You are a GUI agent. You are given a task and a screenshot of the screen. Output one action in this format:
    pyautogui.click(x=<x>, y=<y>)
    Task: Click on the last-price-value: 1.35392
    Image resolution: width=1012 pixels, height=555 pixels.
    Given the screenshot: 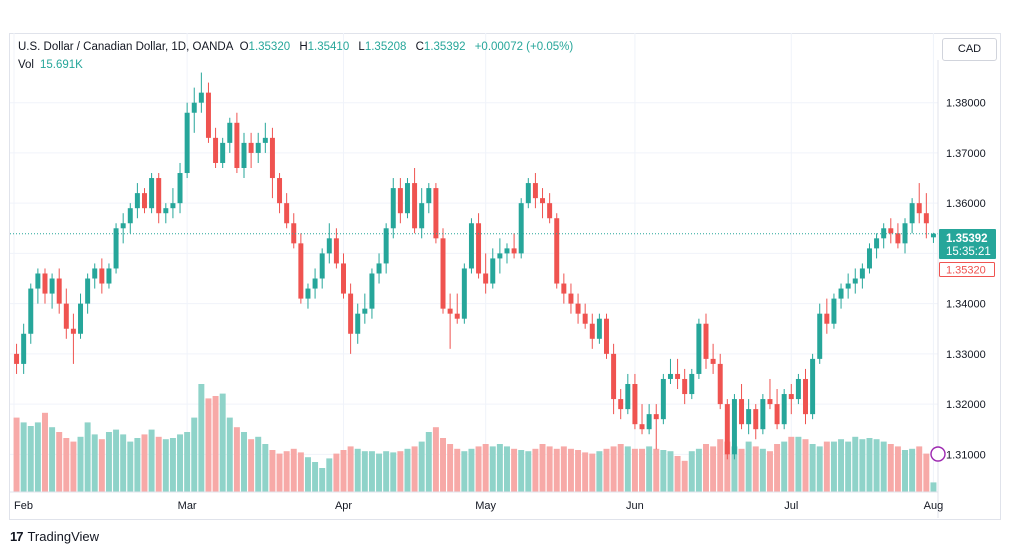 What is the action you would take?
    pyautogui.click(x=967, y=239)
    